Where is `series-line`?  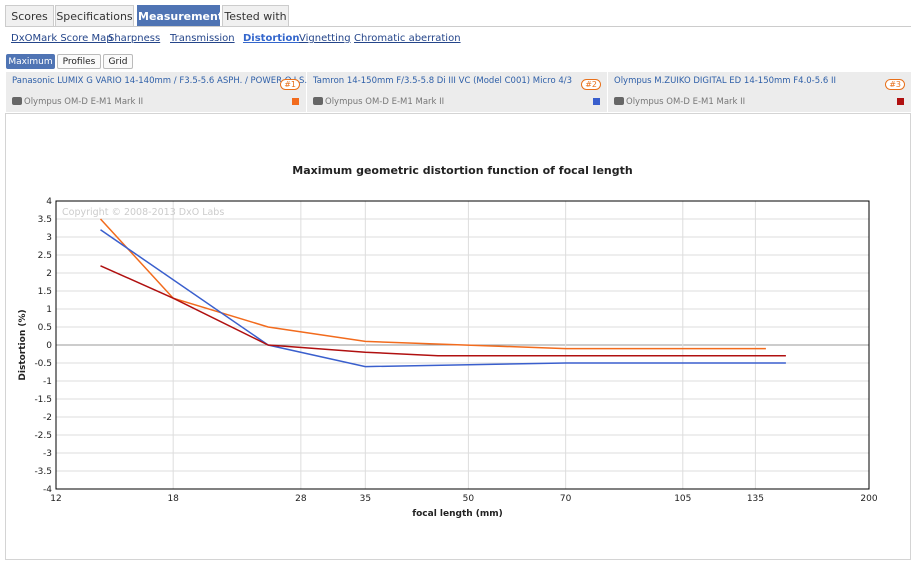 series-line is located at coordinates (443, 311).